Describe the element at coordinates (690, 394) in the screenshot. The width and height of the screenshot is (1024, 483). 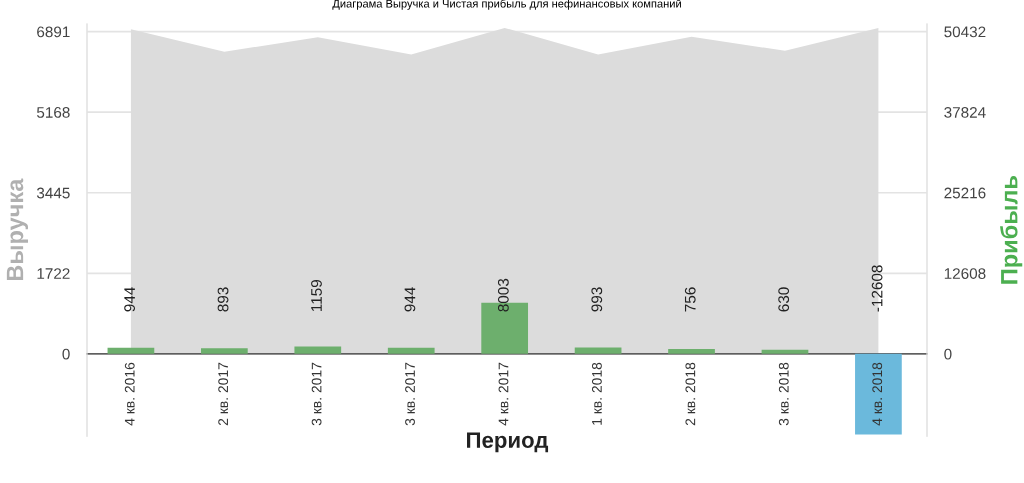
I see `x-tick-label: 2 кв. 2018` at that location.